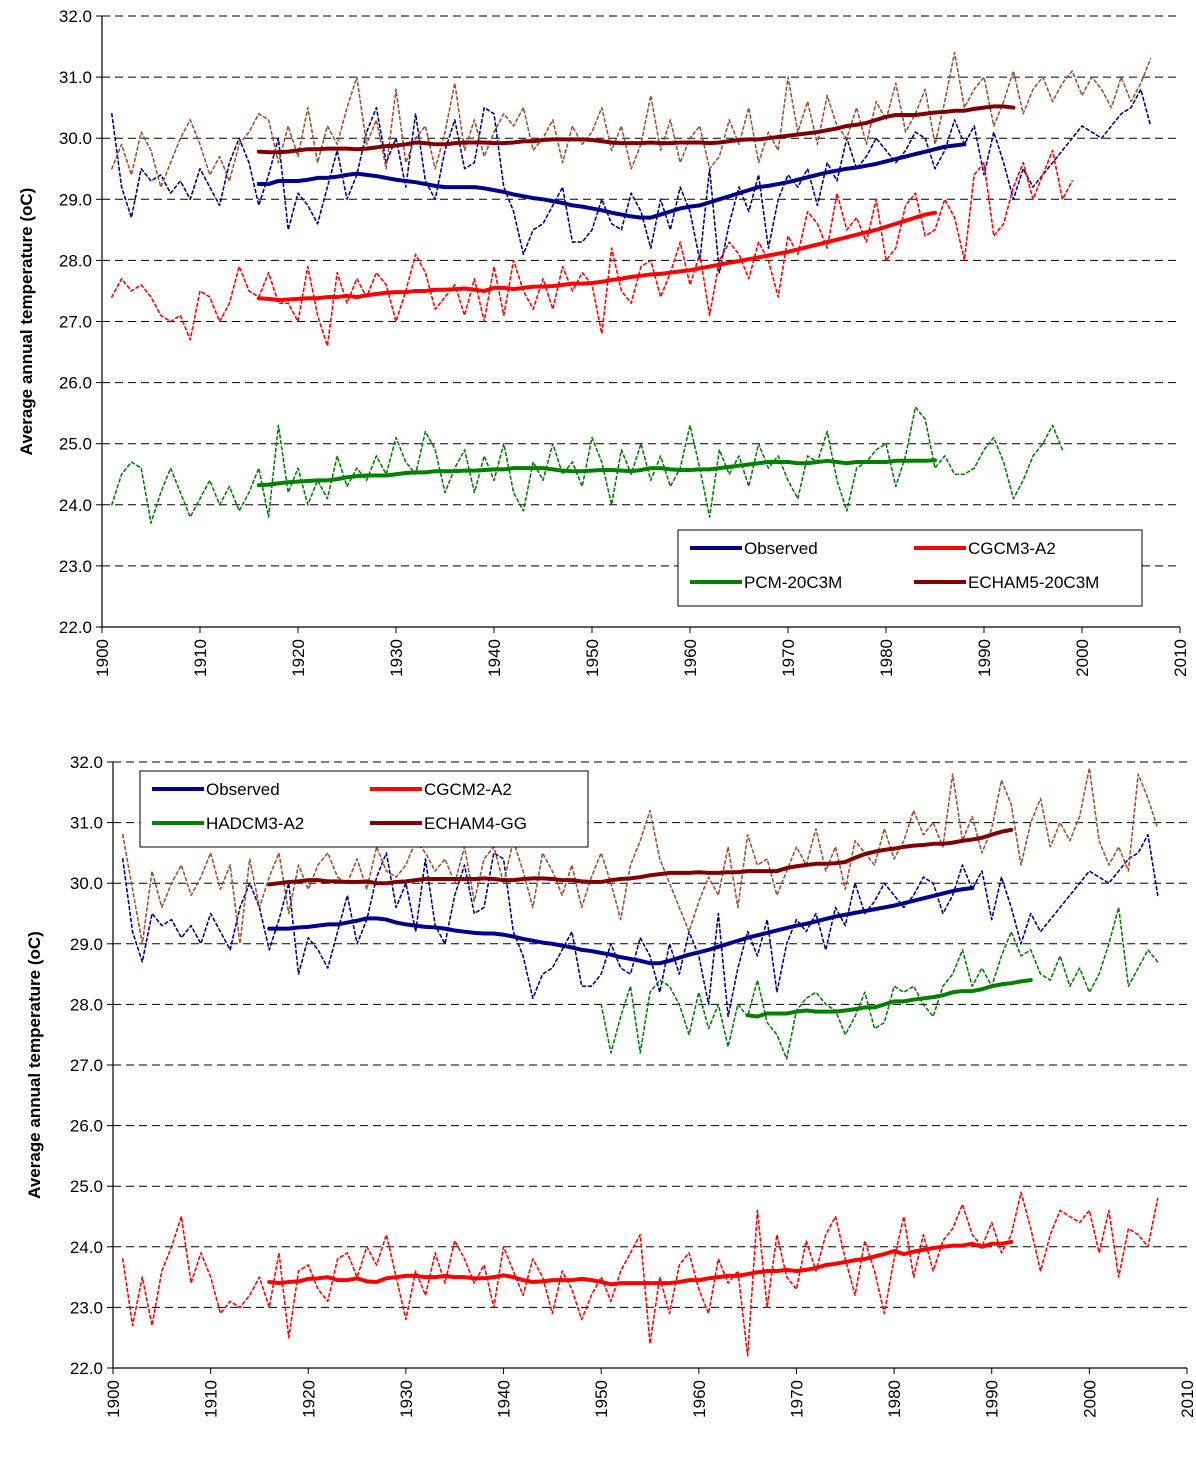 The image size is (1196, 1477). Describe the element at coordinates (255, 823) in the screenshot. I see `legend-entry: HADCM3-A2` at that location.